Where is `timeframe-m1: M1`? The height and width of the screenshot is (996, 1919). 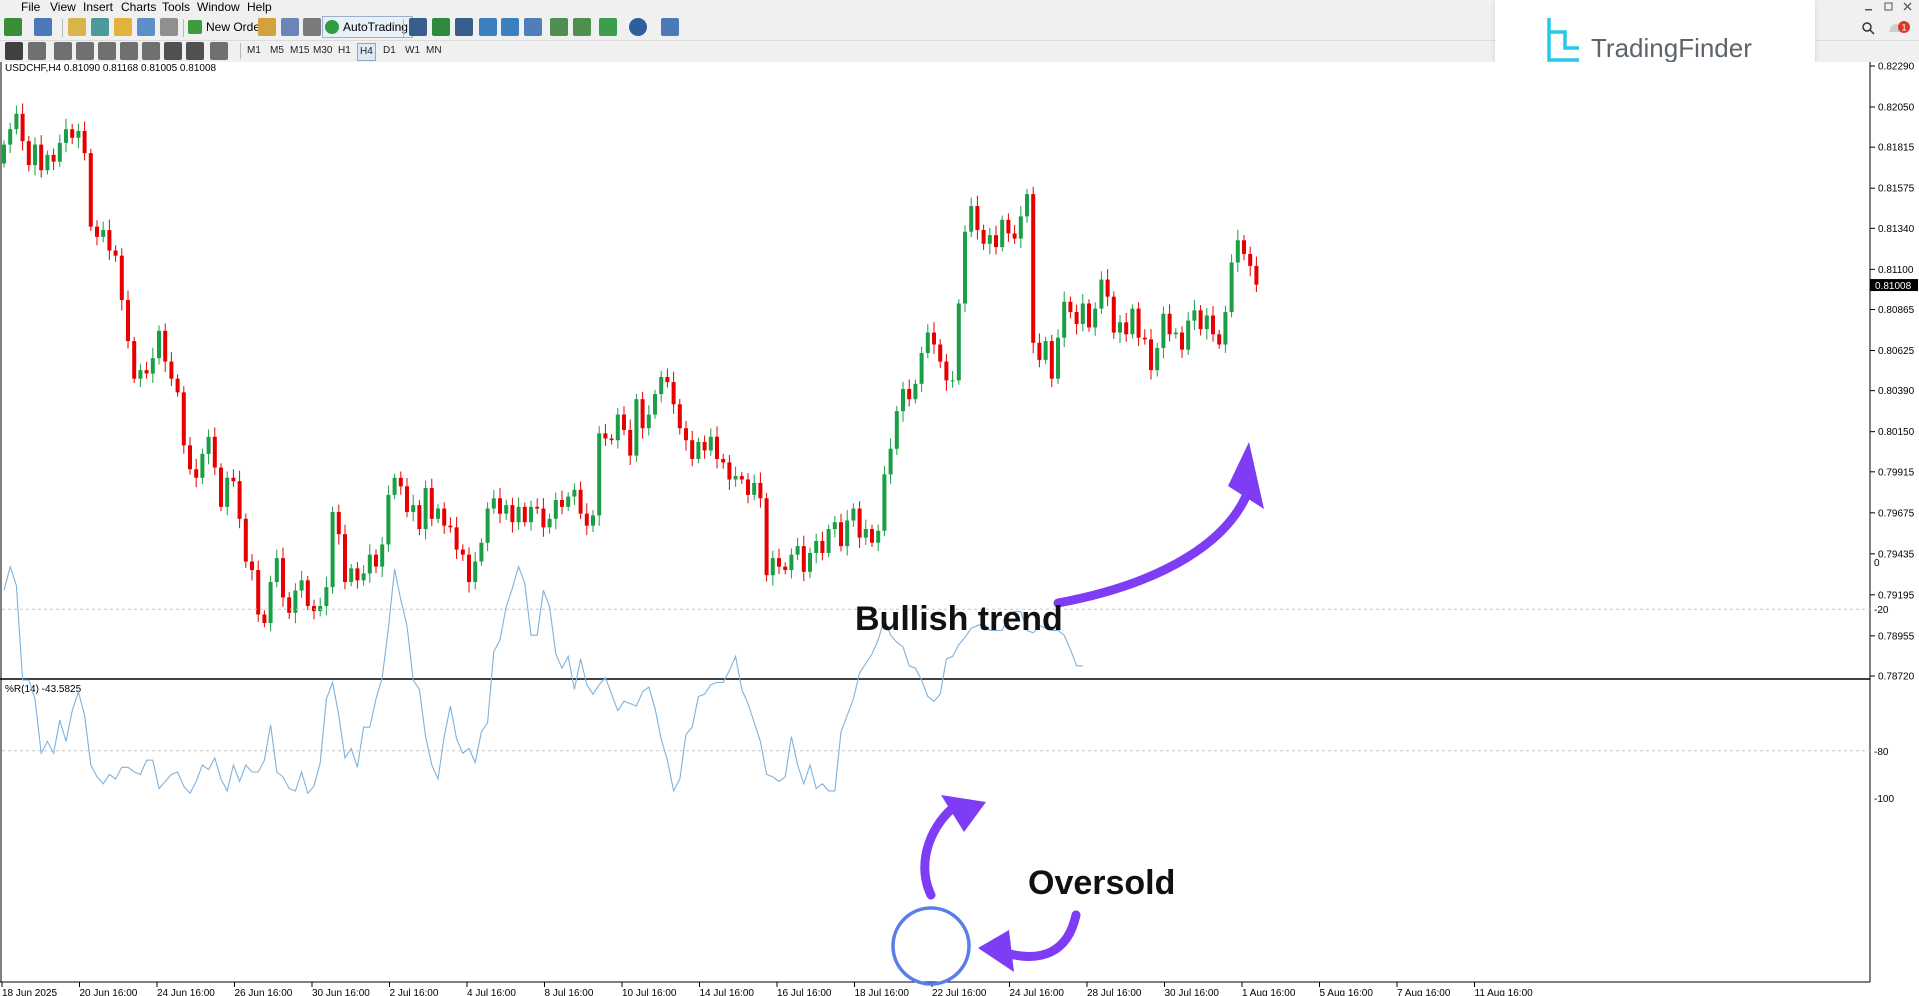 timeframe-m1: M1 is located at coordinates (254, 50).